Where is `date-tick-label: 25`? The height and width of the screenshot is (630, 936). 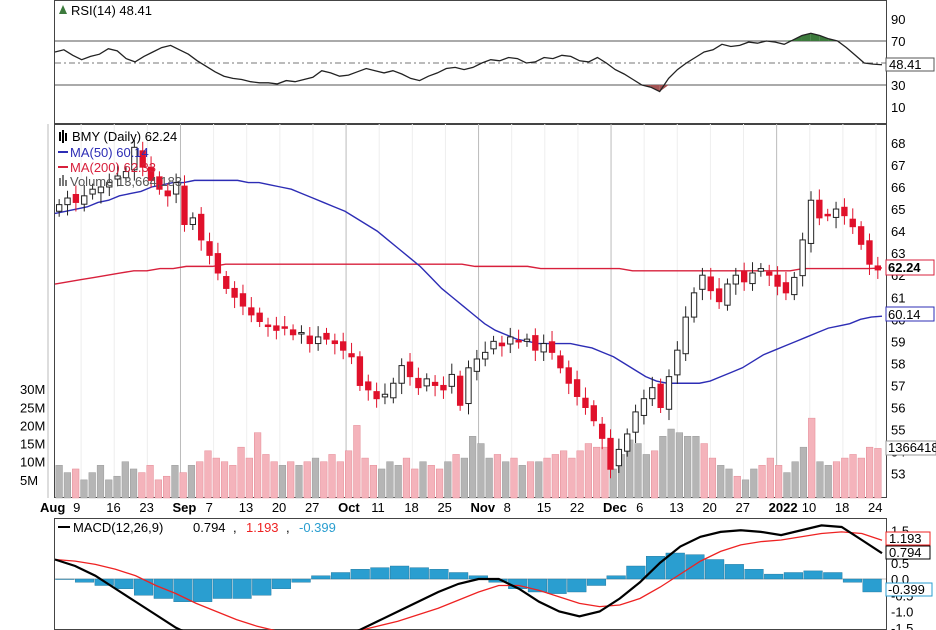
date-tick-label: 25 is located at coordinates (444, 507).